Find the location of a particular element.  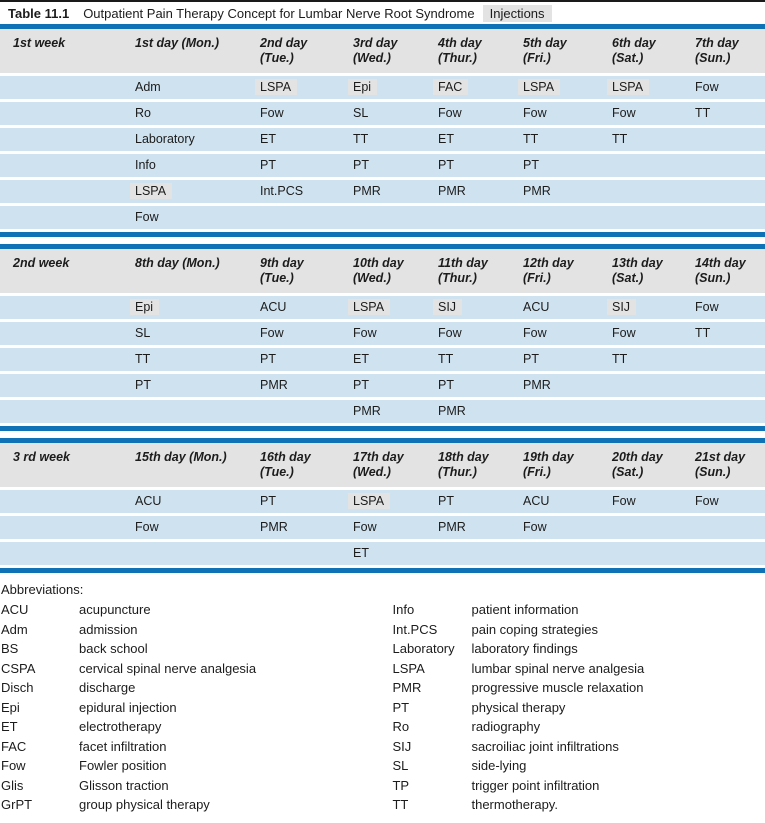

day-header-line1: 5th day is located at coordinates (545, 43).